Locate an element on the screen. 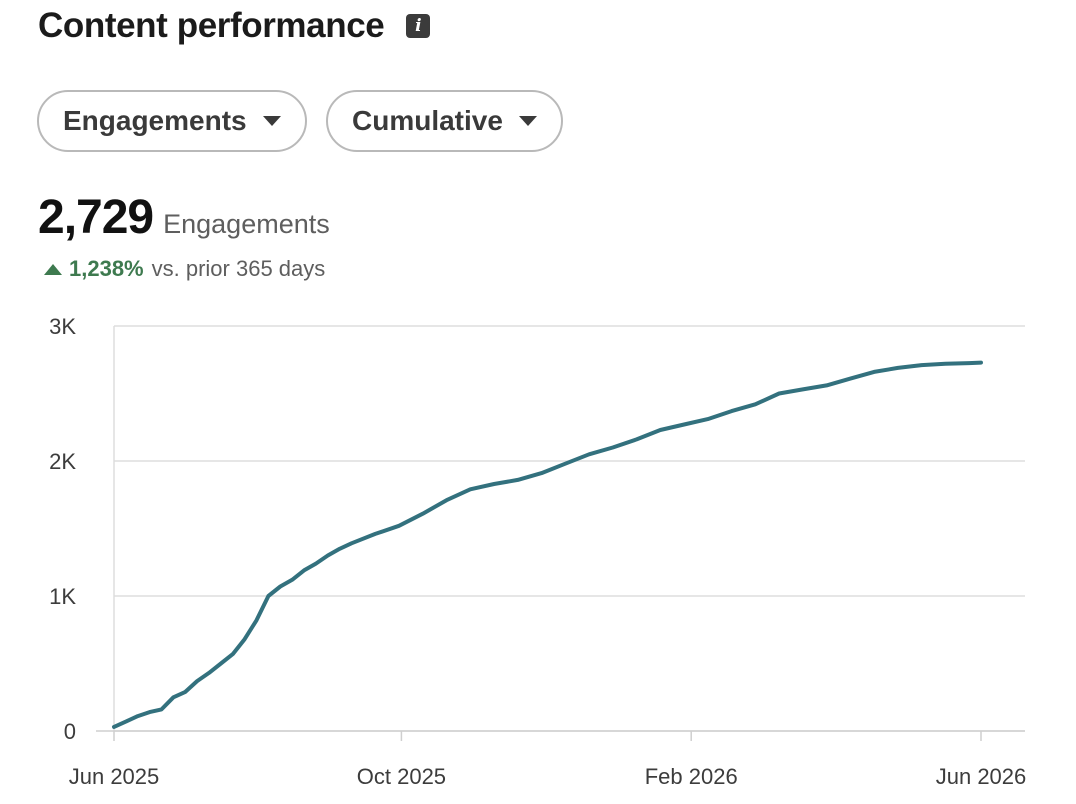  header: Content performance i is located at coordinates (234, 26).